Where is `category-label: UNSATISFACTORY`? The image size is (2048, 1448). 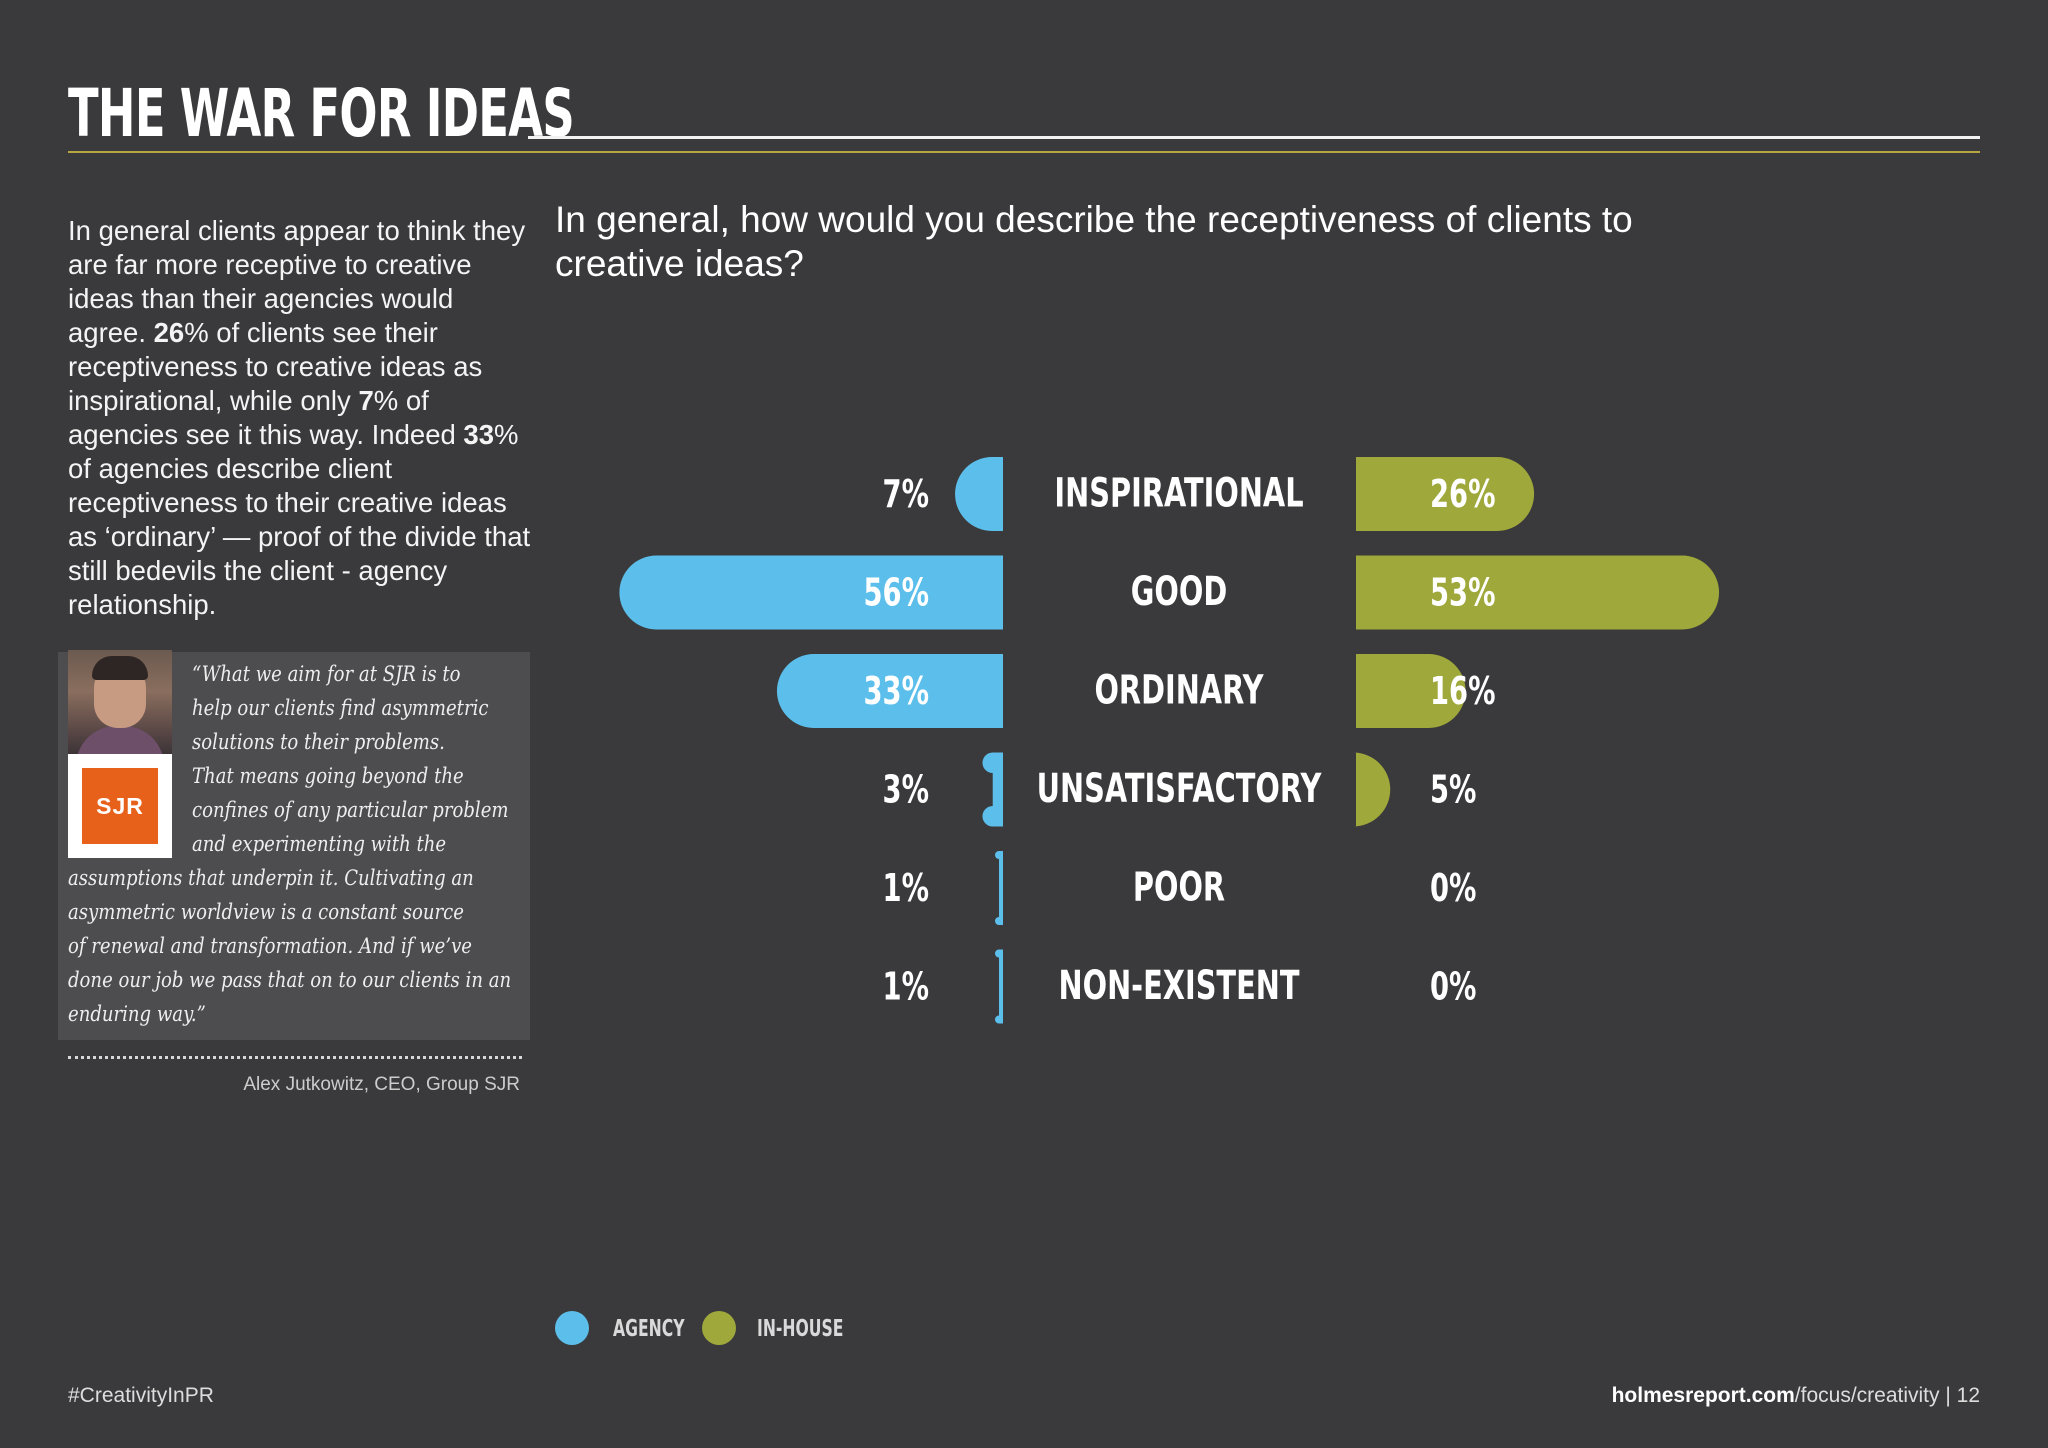 category-label: UNSATISFACTORY is located at coordinates (1179, 790).